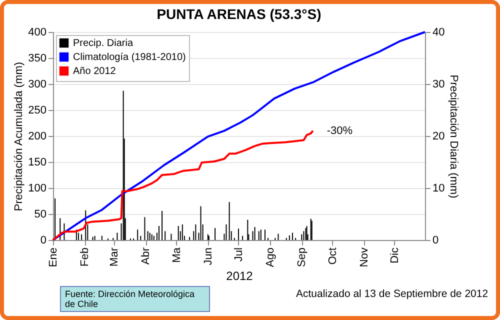 The width and height of the screenshot is (500, 320). Describe the element at coordinates (37, 110) in the screenshot. I see `y-tick-label: 250` at that location.